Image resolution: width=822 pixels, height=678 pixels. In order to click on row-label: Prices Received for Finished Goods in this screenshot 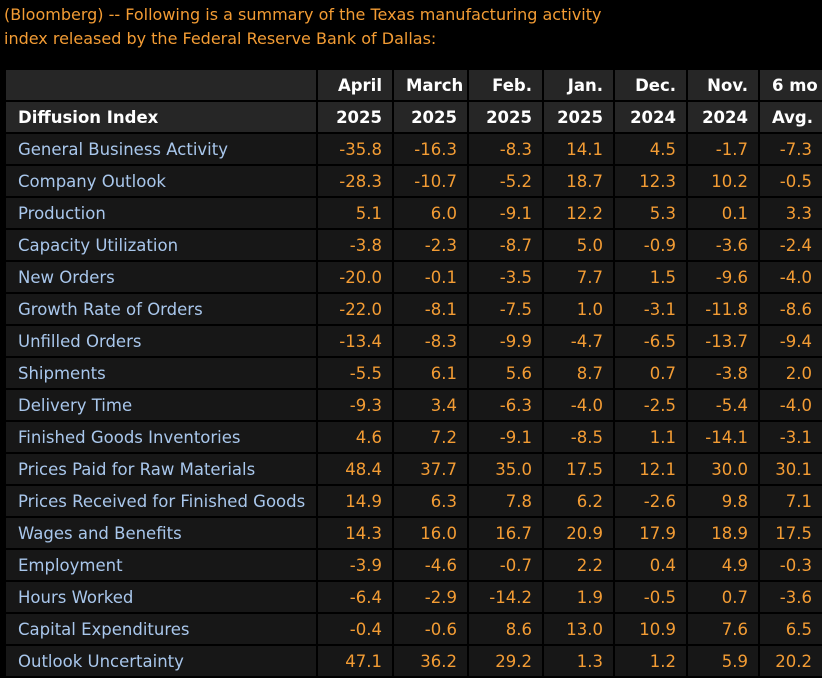, I will do `click(161, 501)`.